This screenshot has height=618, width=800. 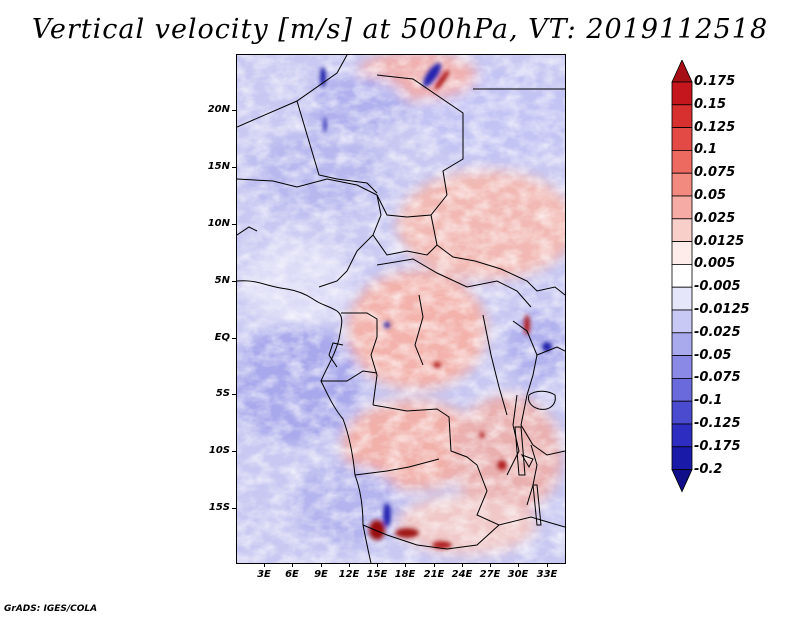 What do you see at coordinates (377, 574) in the screenshot?
I see `lon-label-15e: 15E` at bounding box center [377, 574].